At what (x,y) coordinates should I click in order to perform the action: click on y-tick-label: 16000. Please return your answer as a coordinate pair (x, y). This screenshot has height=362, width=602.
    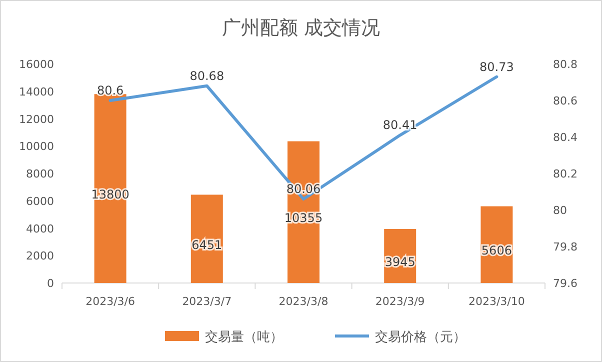
    Looking at the image, I should click on (36, 64).